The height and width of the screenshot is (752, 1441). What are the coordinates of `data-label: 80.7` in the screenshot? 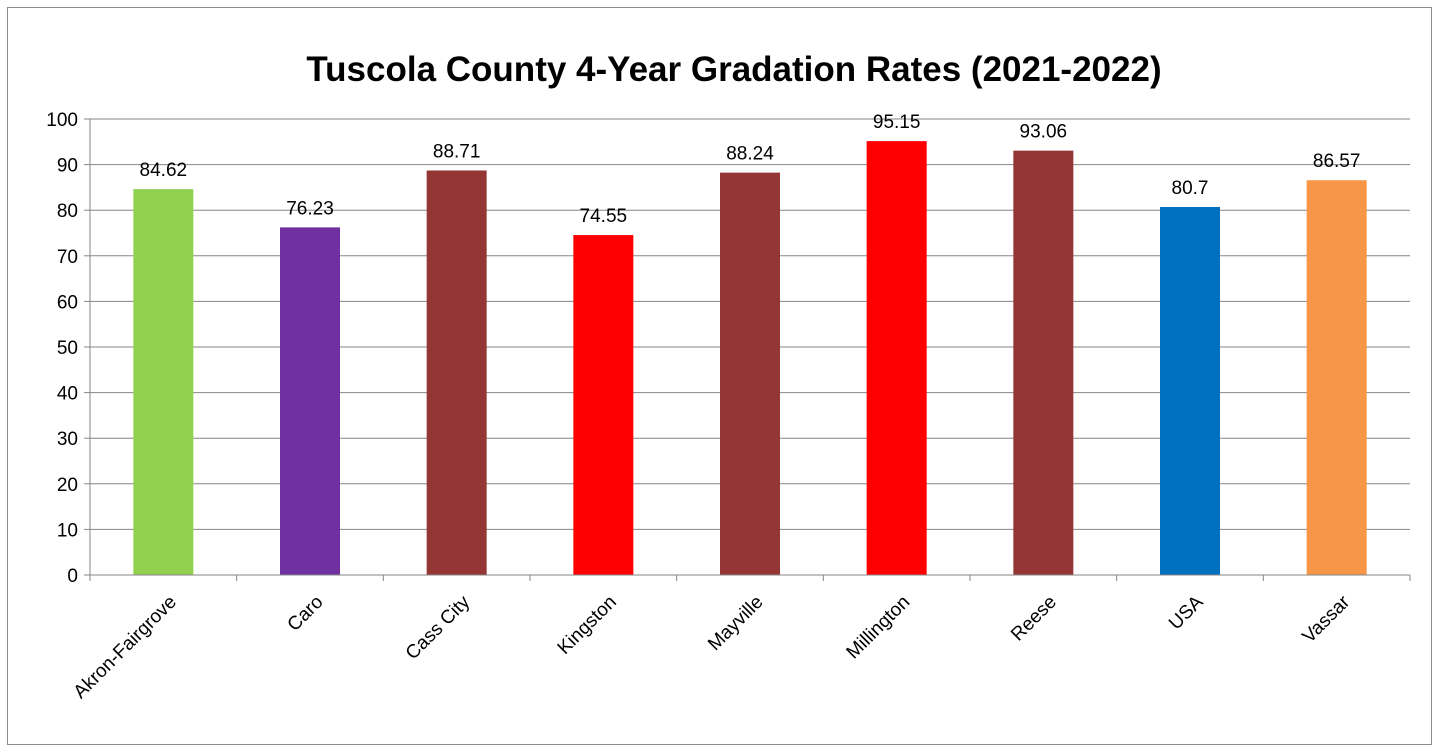 It's located at (1190, 188).